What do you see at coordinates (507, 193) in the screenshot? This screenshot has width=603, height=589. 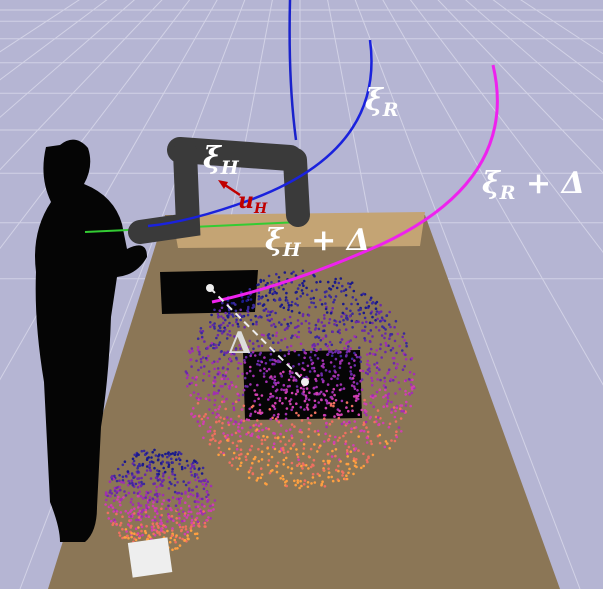 I see `label-subscript: R` at bounding box center [507, 193].